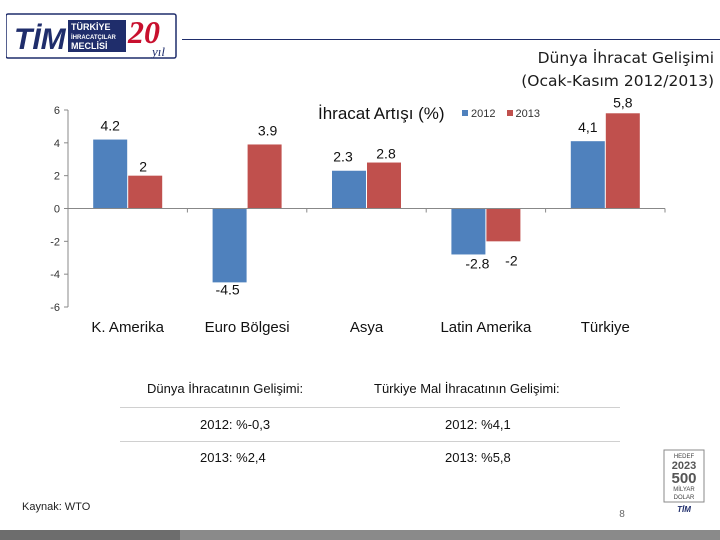 This screenshot has height=540, width=720. I want to click on logo-anniversary-number: 20, so click(143, 32).